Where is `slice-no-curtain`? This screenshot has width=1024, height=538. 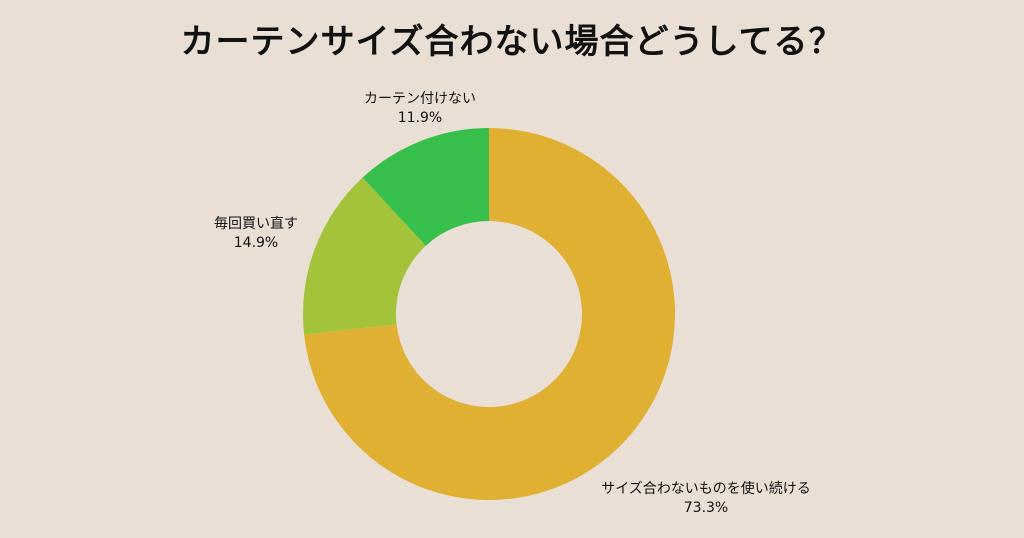
slice-no-curtain is located at coordinates (425, 187).